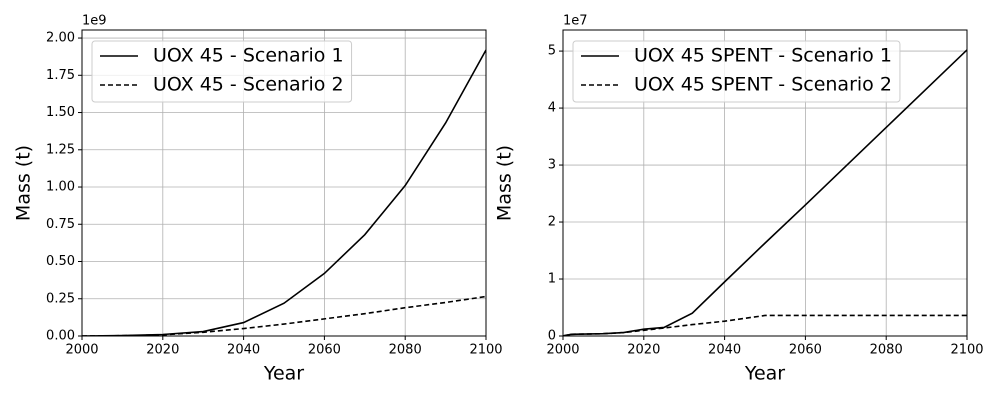 The width and height of the screenshot is (1000, 400). What do you see at coordinates (60, 224) in the screenshot?
I see `y-tick-label: 0.75` at bounding box center [60, 224].